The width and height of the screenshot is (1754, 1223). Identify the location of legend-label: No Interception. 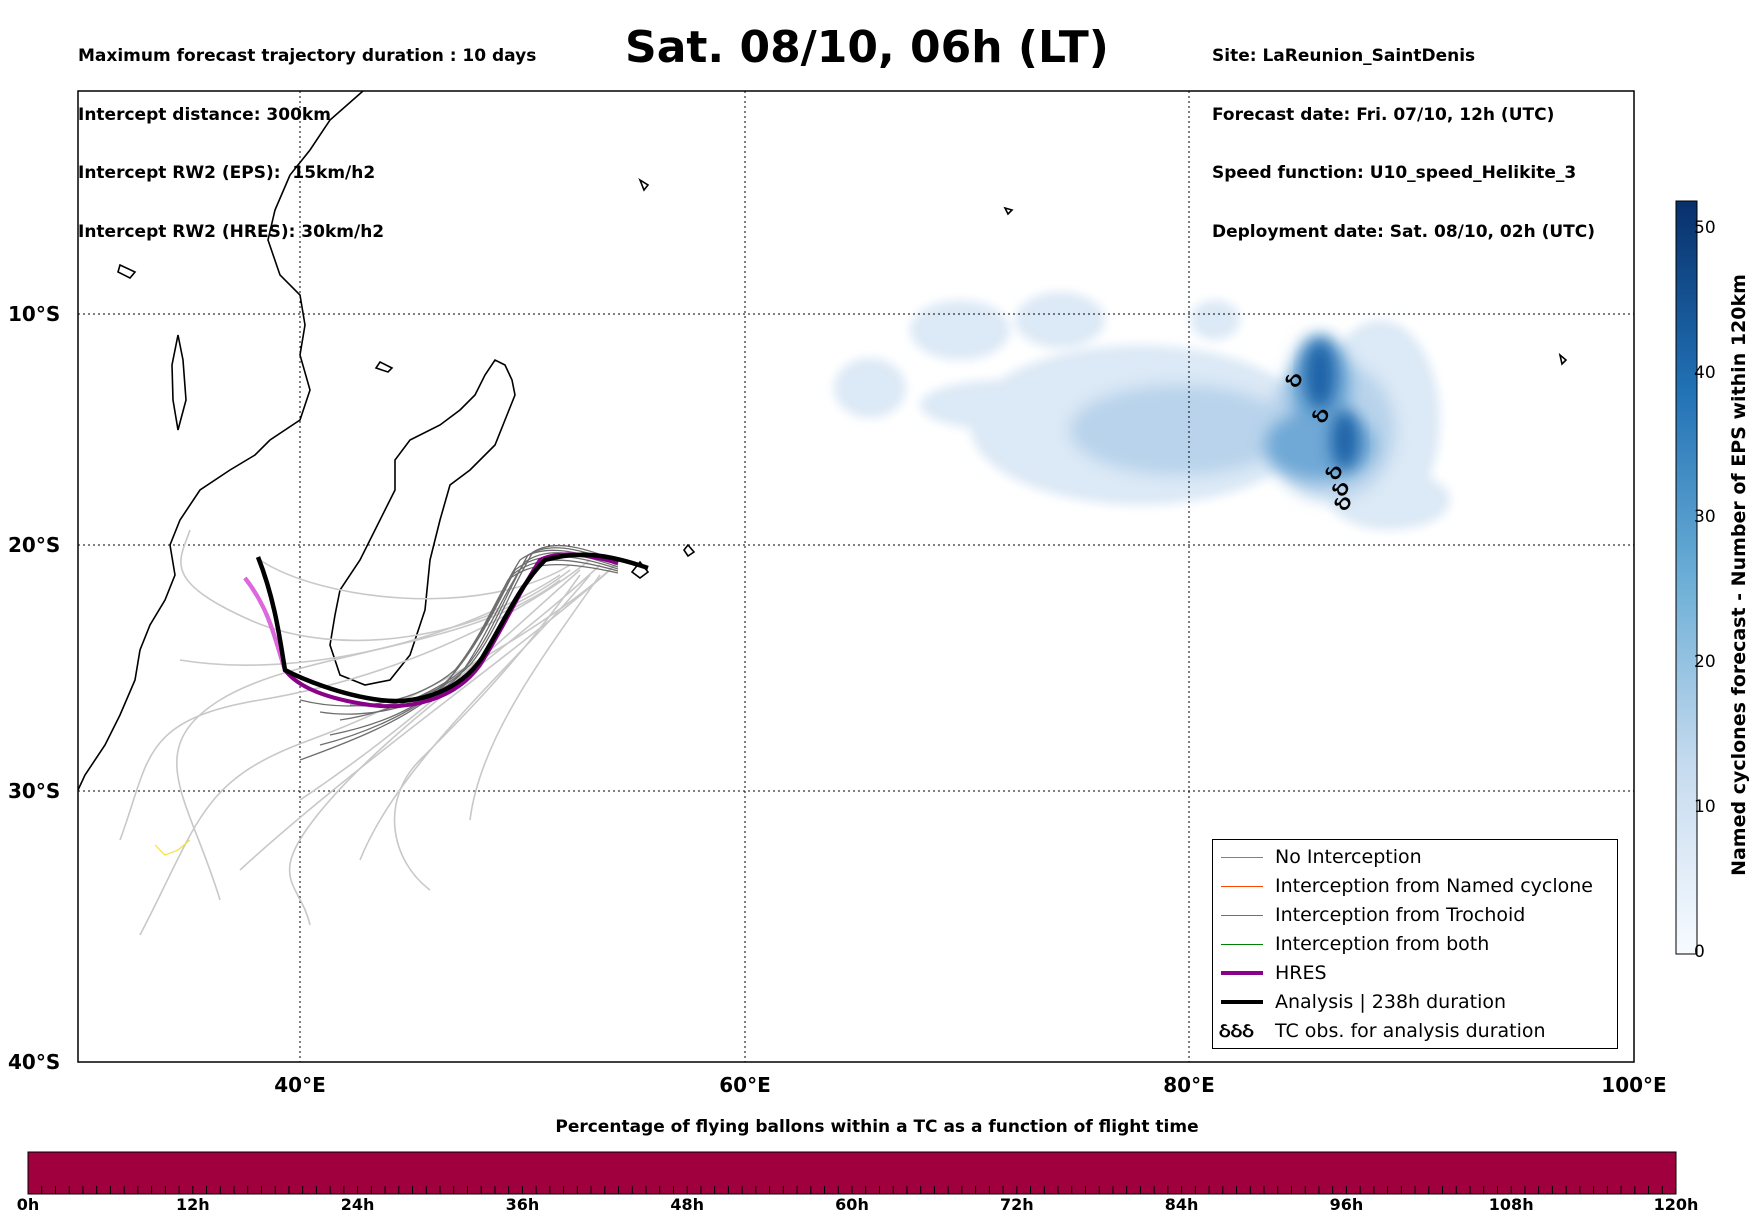
(1348, 857).